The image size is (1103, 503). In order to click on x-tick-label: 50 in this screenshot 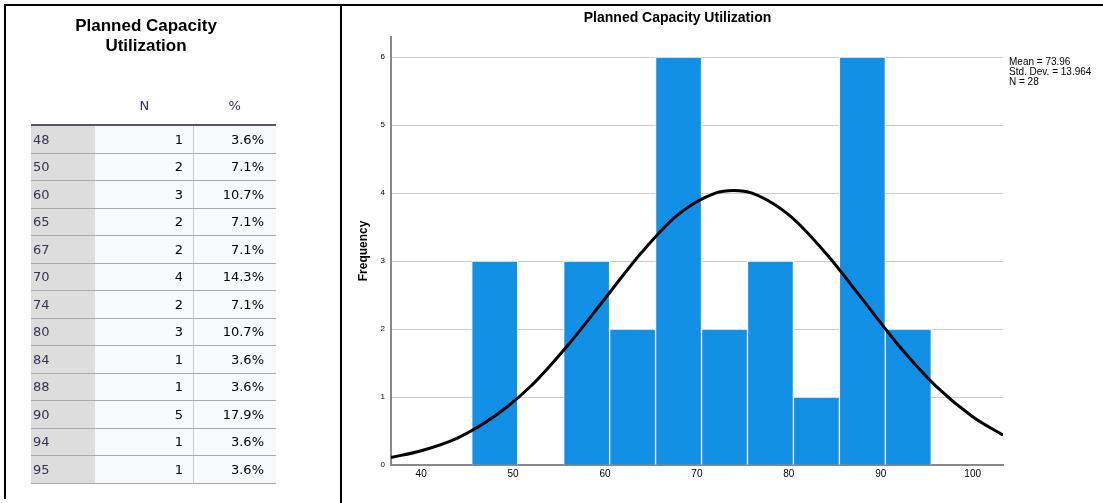, I will do `click(513, 473)`.